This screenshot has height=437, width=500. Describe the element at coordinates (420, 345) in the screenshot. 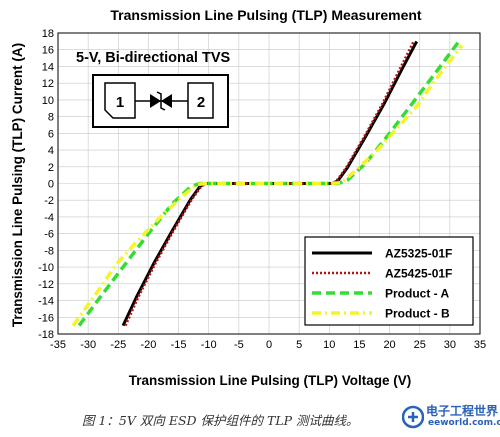

I see `x-tick-label: 25` at that location.